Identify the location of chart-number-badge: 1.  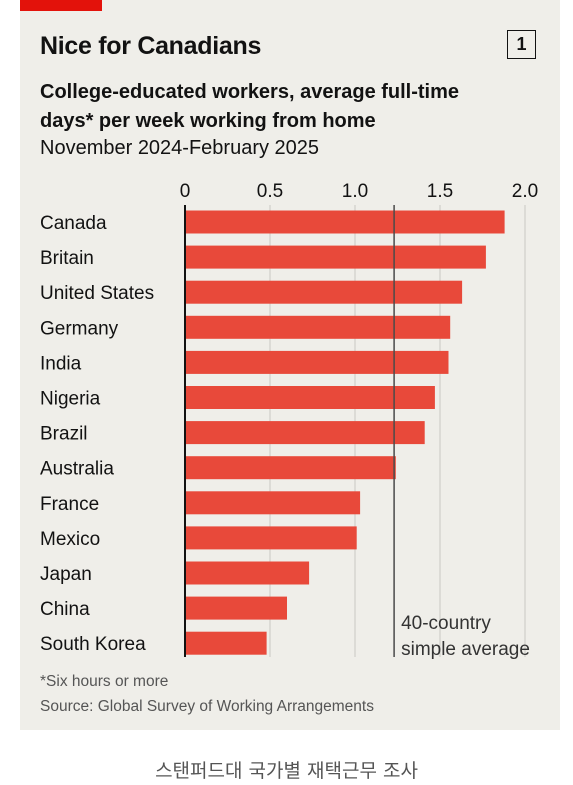
(521, 44).